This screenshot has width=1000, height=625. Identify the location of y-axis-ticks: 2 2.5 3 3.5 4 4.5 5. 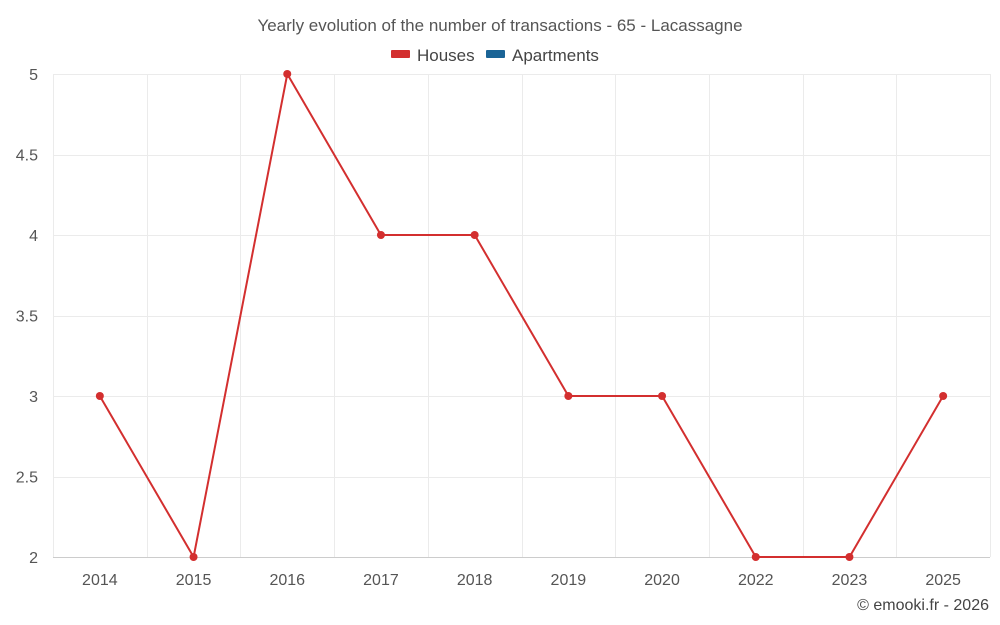
(27, 317).